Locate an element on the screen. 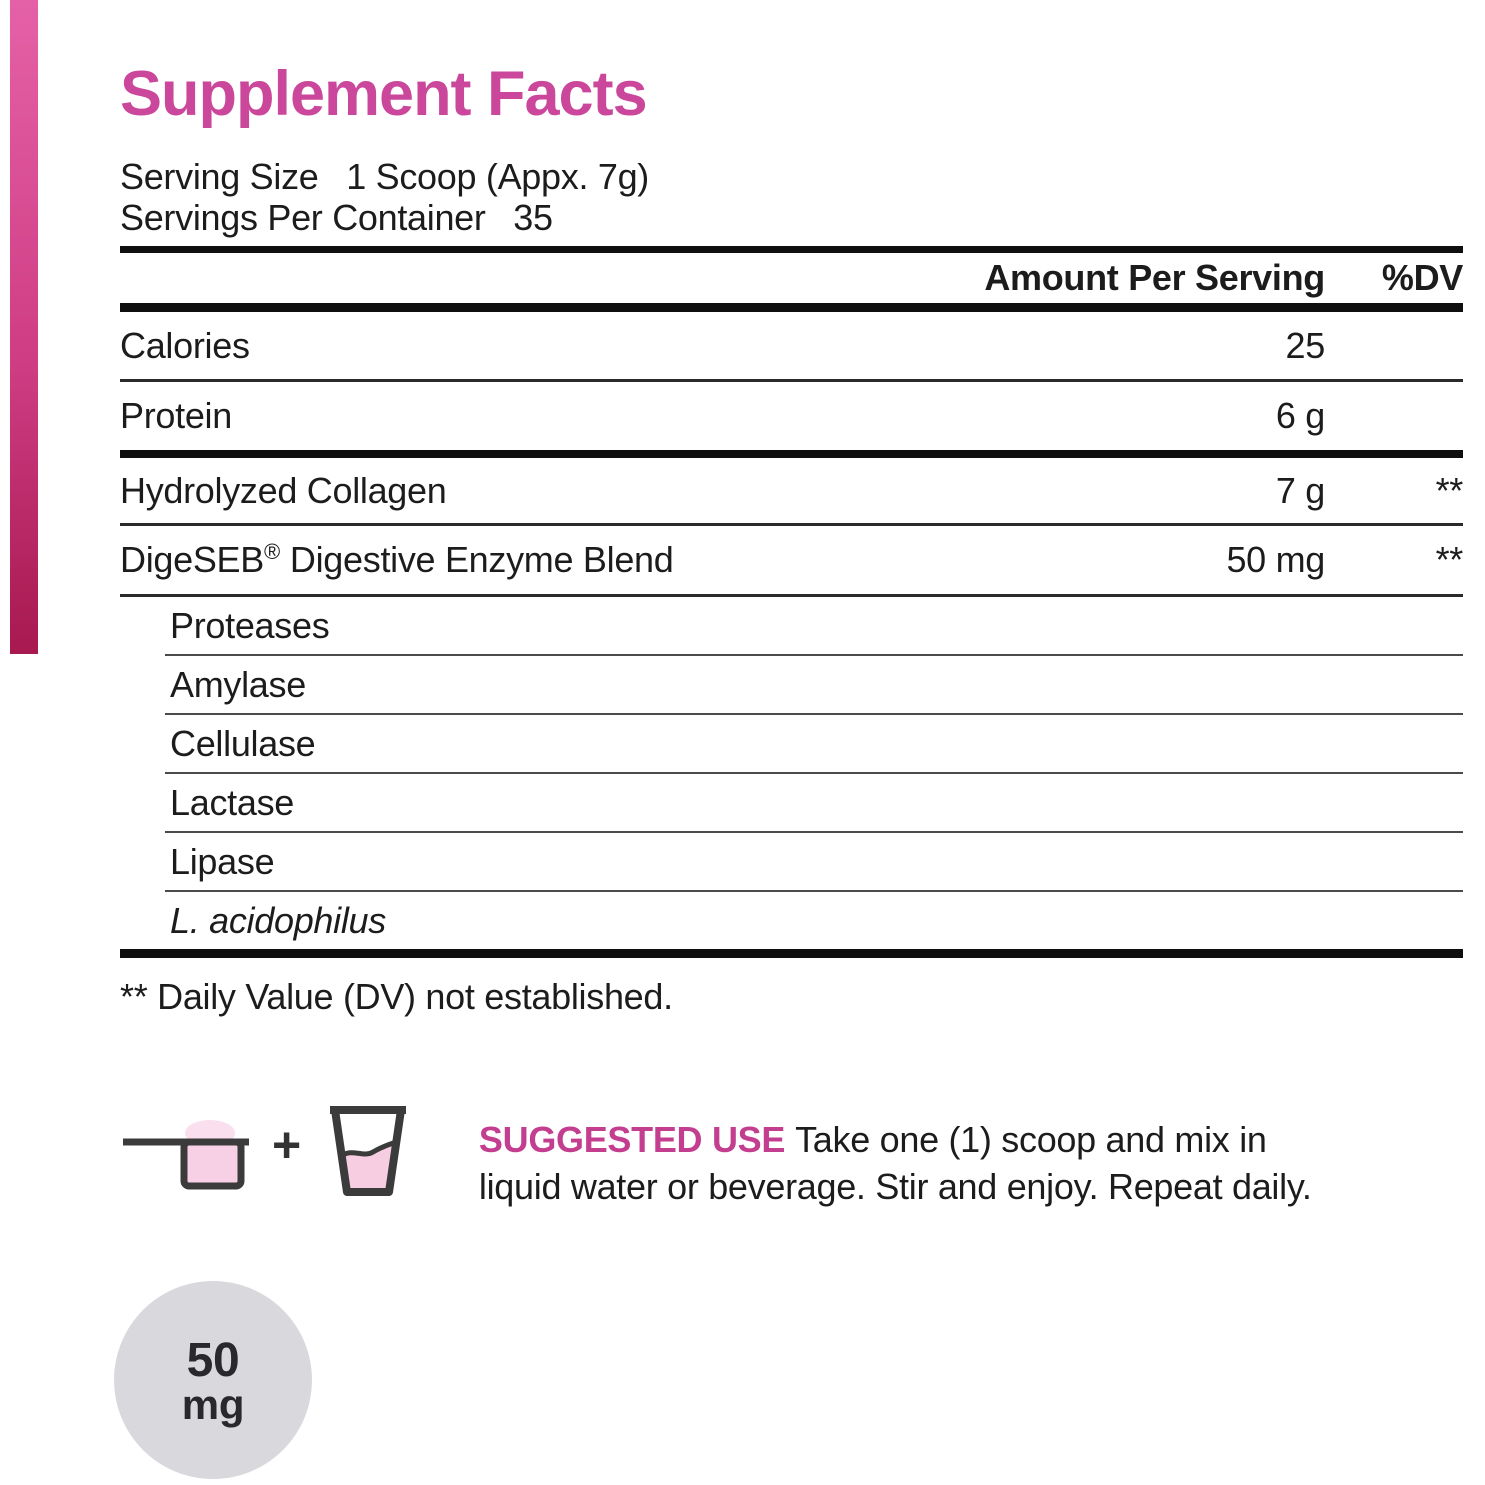 The image size is (1485, 1485). sub-row-lipase: Lipase is located at coordinates (814, 862).